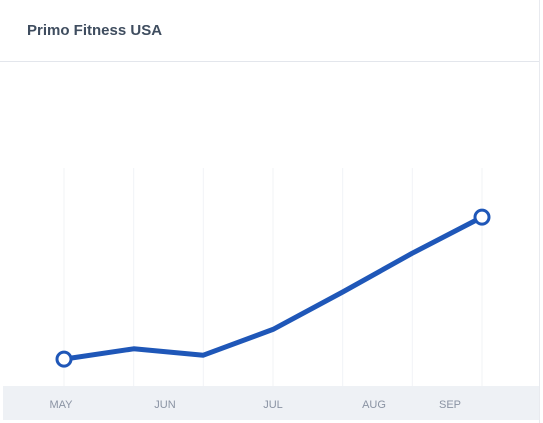 Image resolution: width=543 pixels, height=423 pixels. I want to click on page-title: Primo Fitness USA, so click(95, 30).